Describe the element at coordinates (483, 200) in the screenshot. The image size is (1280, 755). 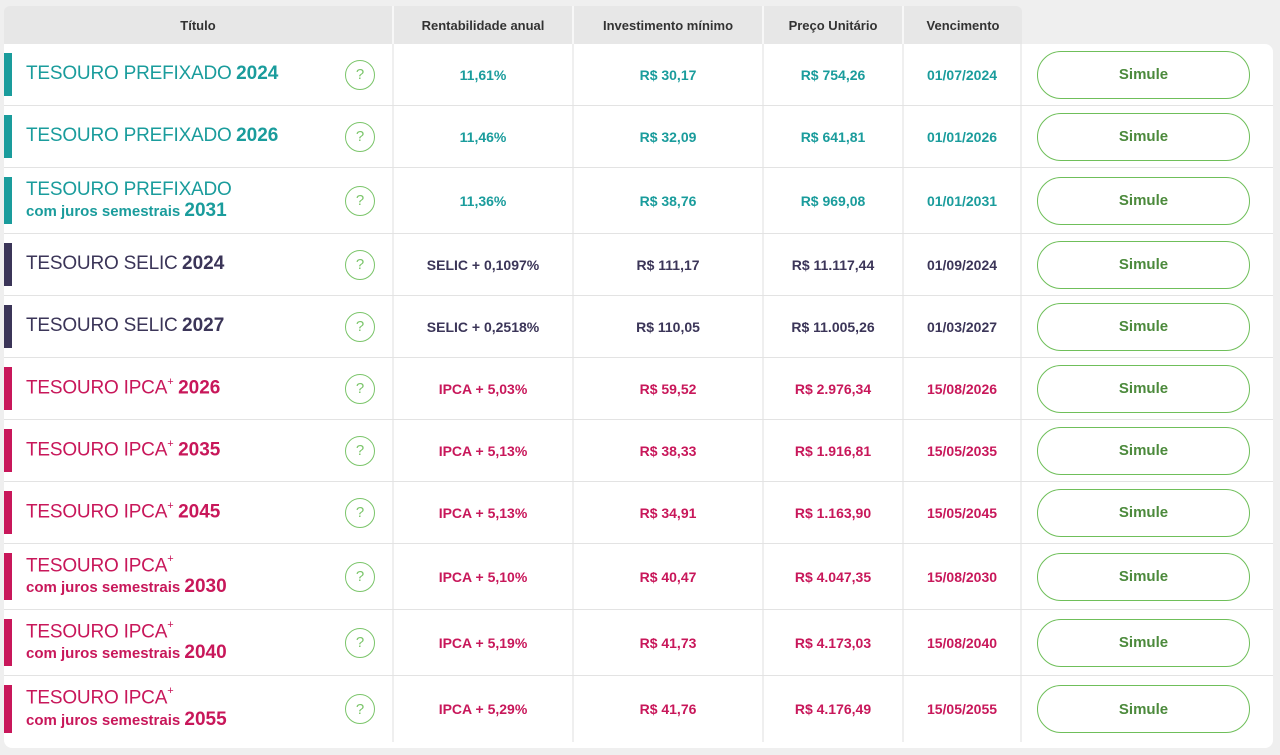
I see `rentabilidade-value: 11,36%` at that location.